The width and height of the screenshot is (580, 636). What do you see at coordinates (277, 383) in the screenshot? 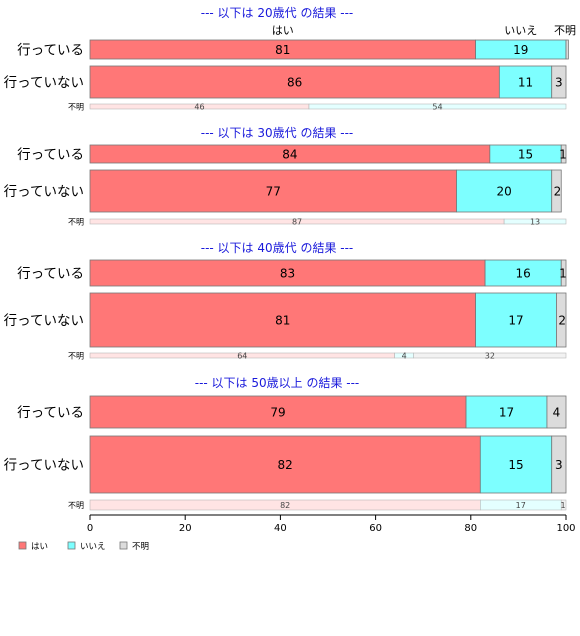
I see `panel-title: --- 以下は 50歳以上 の結果 ---` at bounding box center [277, 383].